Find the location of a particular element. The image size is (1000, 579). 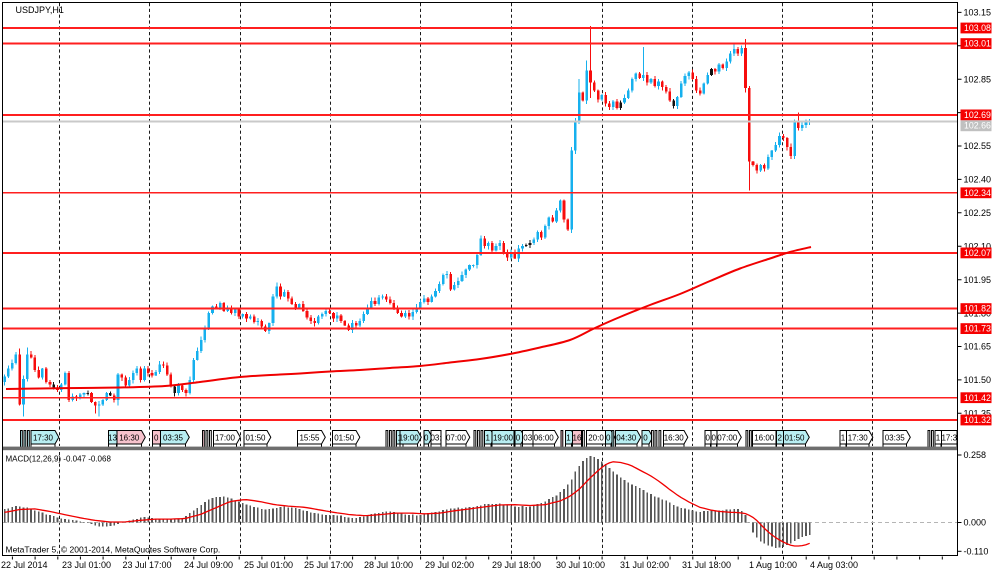

svg-text: 102.07 is located at coordinates (977, 253).